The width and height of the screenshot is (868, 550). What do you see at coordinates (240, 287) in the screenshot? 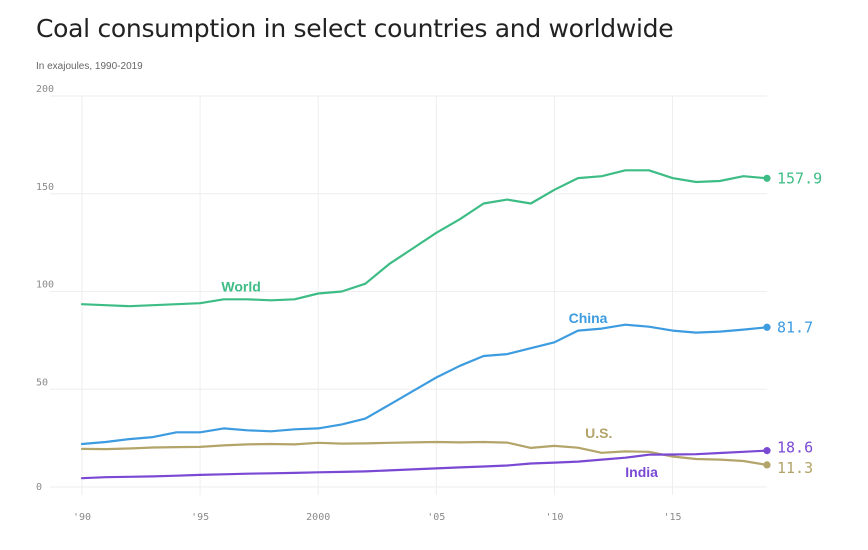
I see `series-name-label-world: World` at bounding box center [240, 287].